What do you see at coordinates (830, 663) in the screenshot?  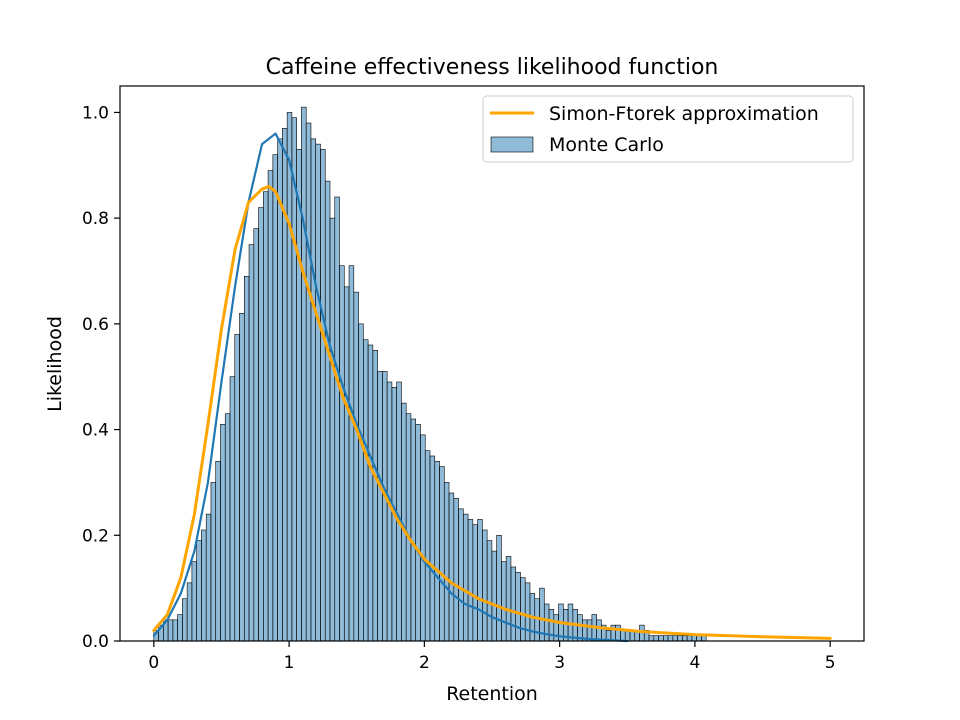 I see `x-tick-label: 5` at bounding box center [830, 663].